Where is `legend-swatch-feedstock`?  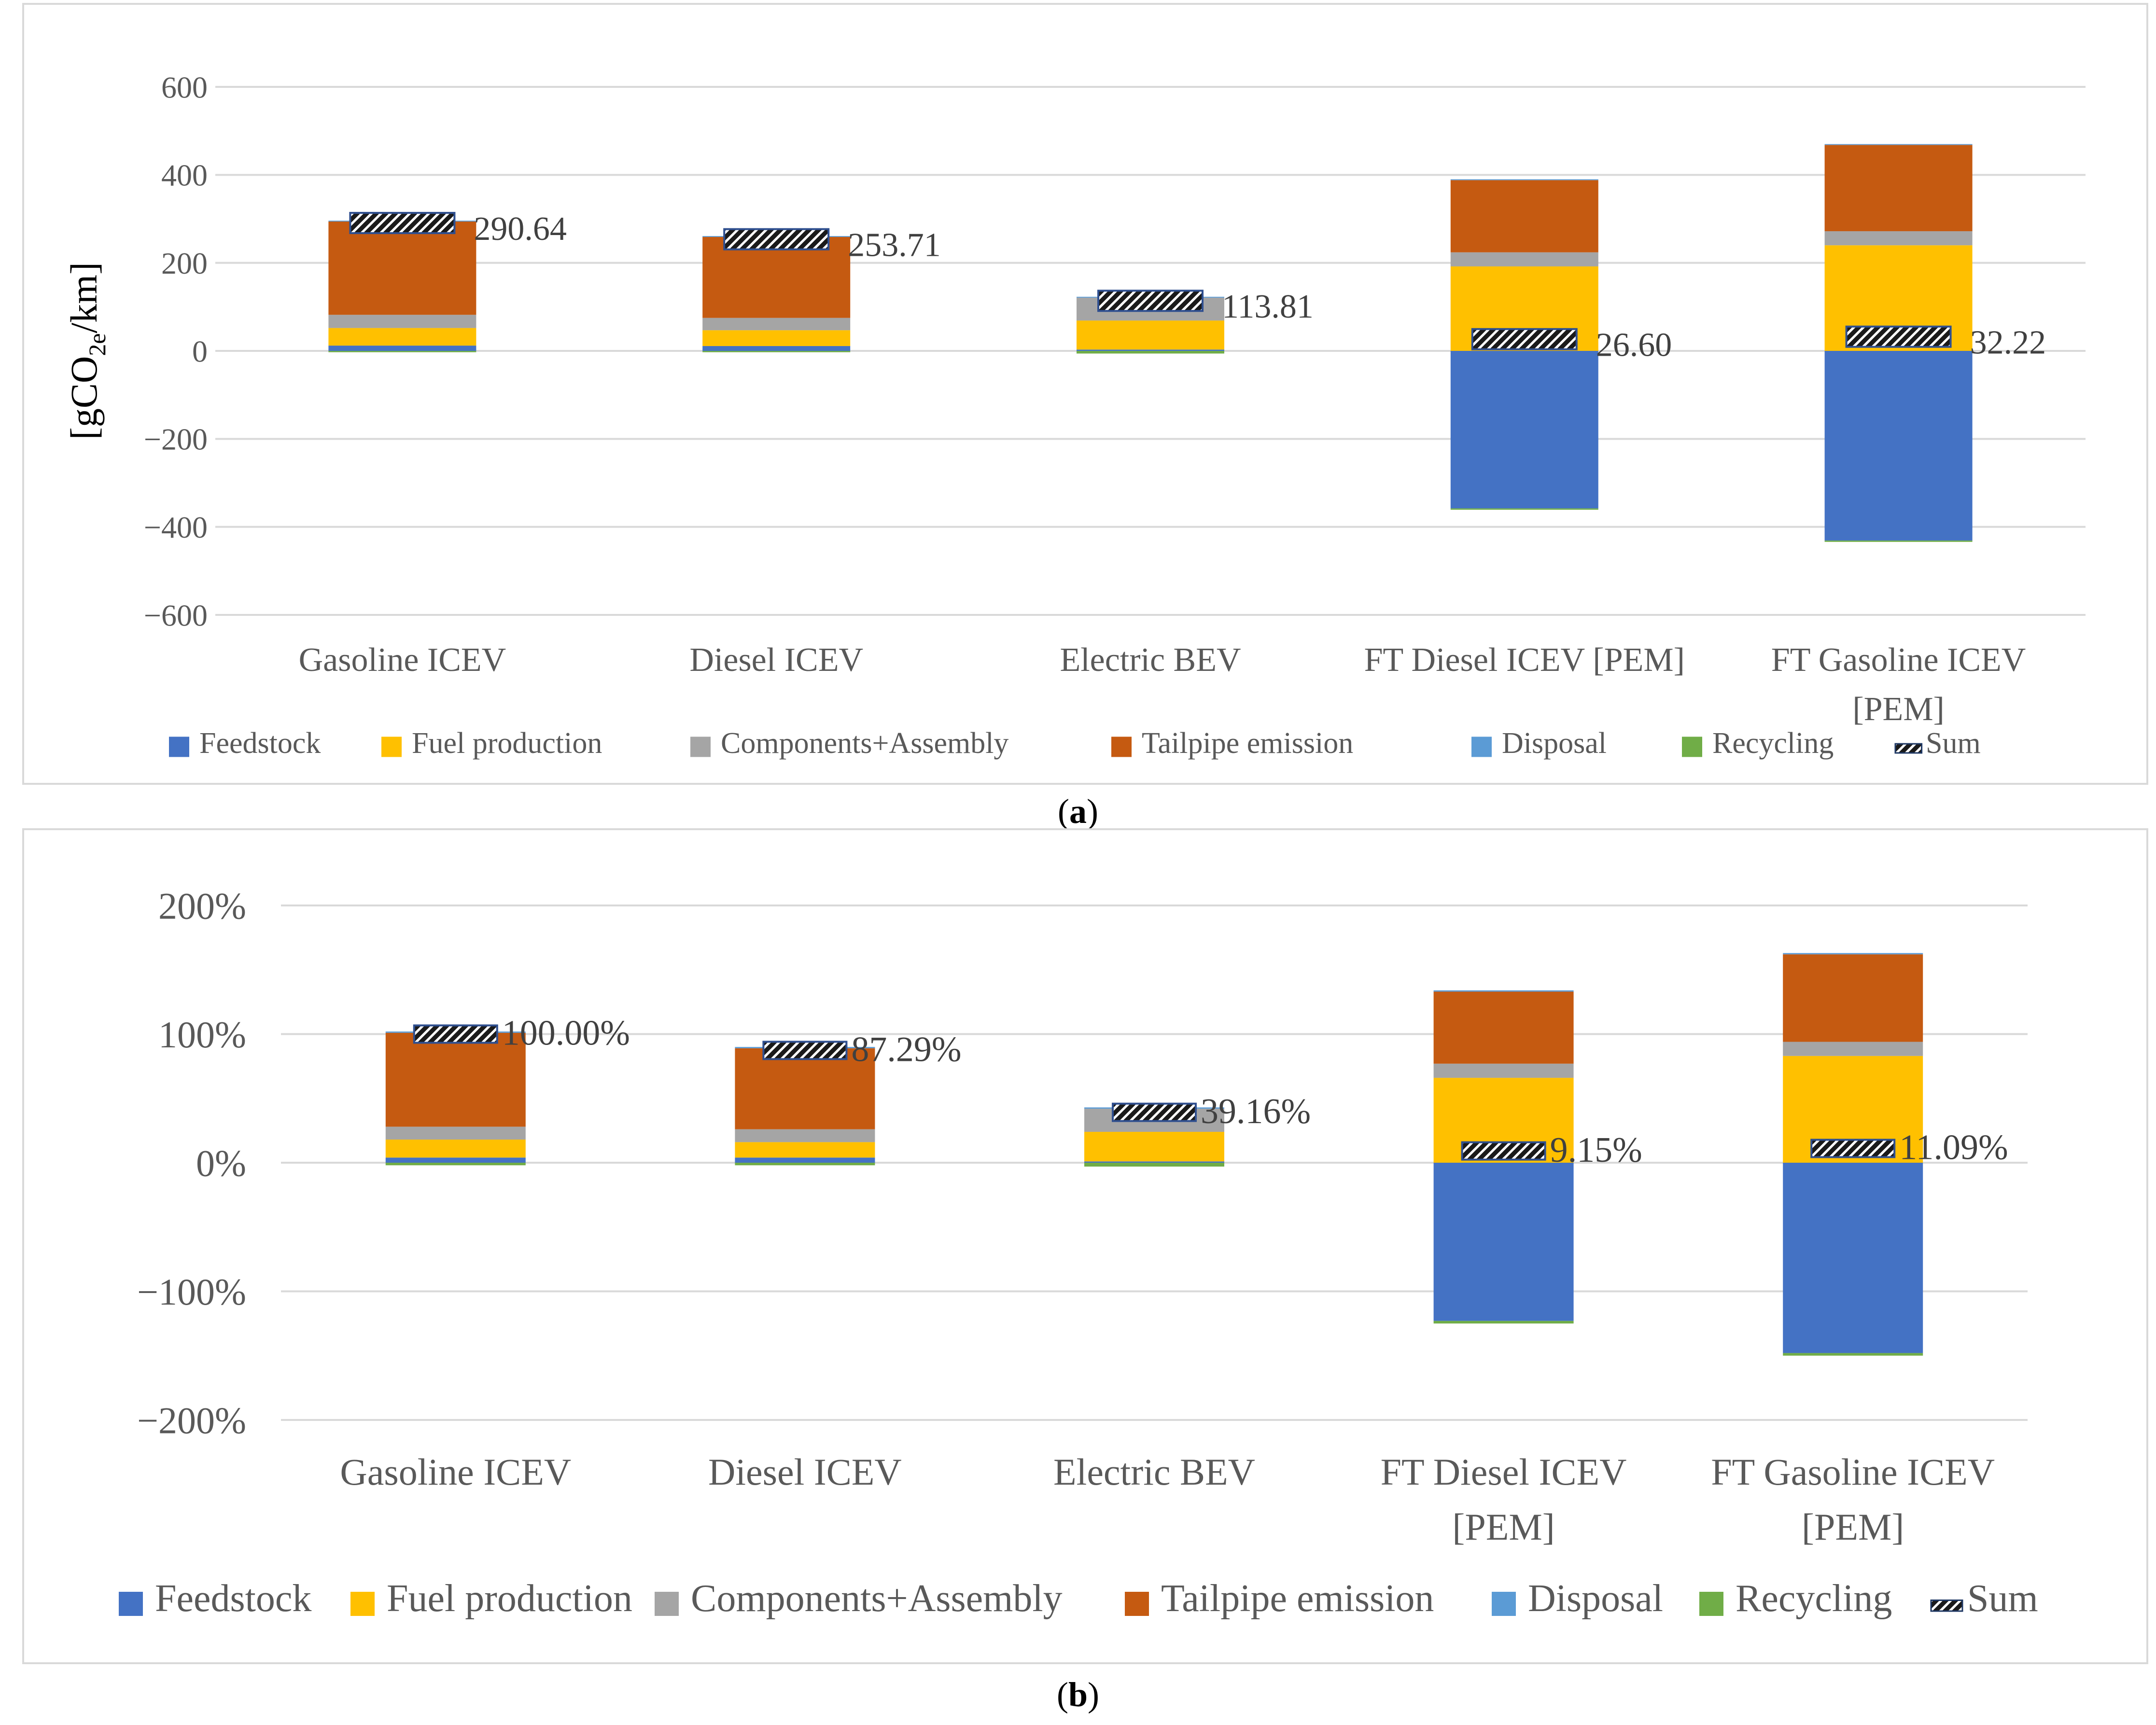
legend-swatch-feedstock is located at coordinates (179, 747).